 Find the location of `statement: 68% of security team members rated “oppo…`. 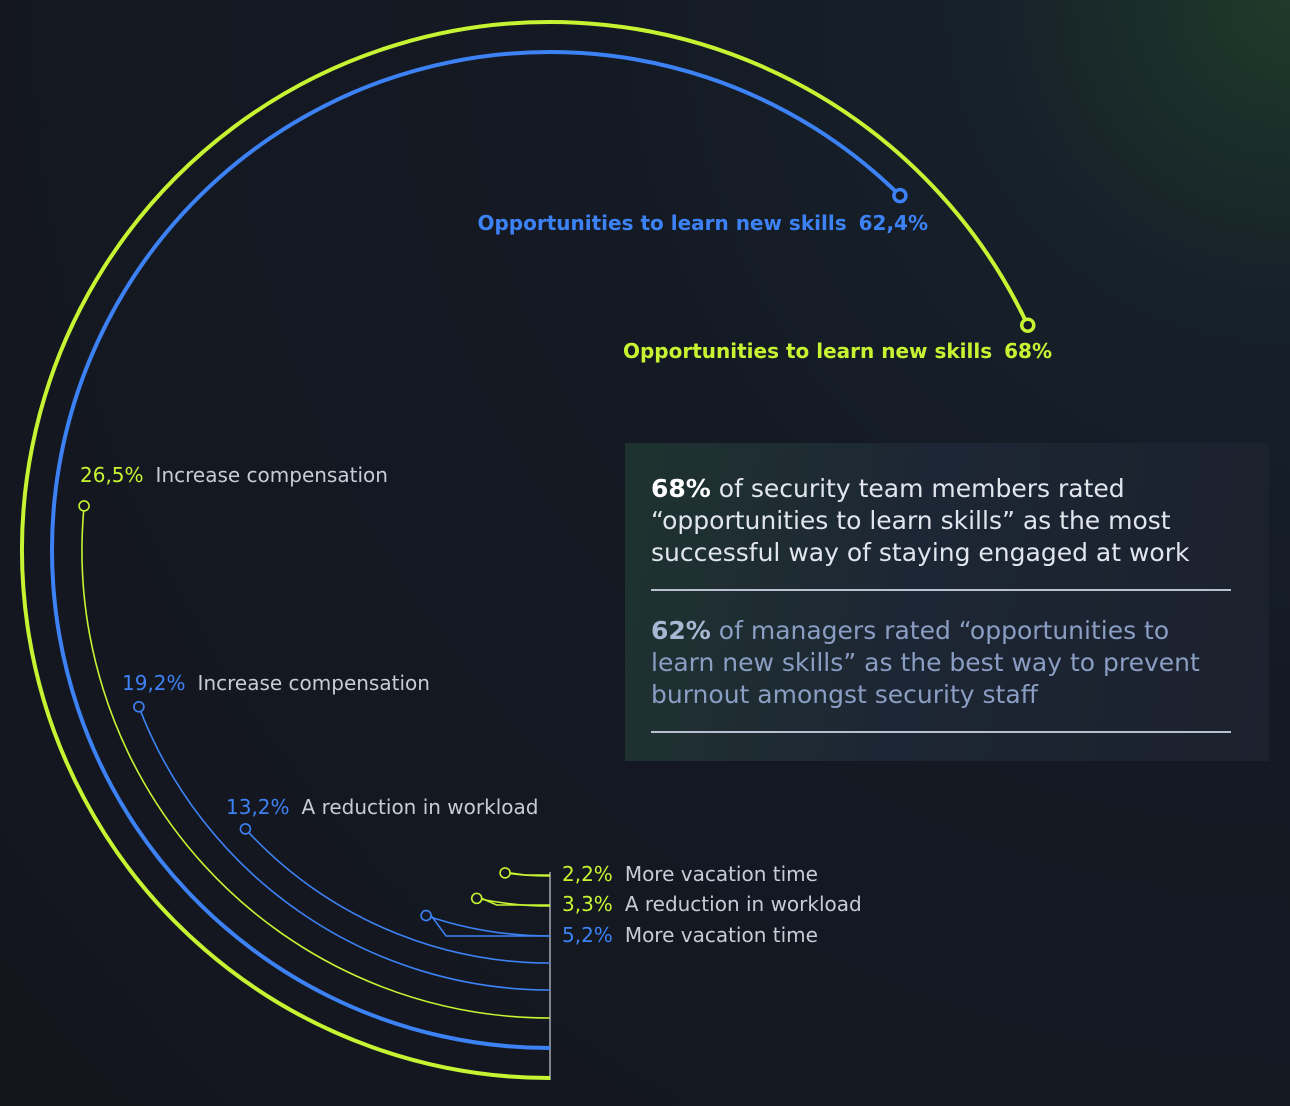

statement: 68% of security team members rated “oppo… is located at coordinates (941, 532).